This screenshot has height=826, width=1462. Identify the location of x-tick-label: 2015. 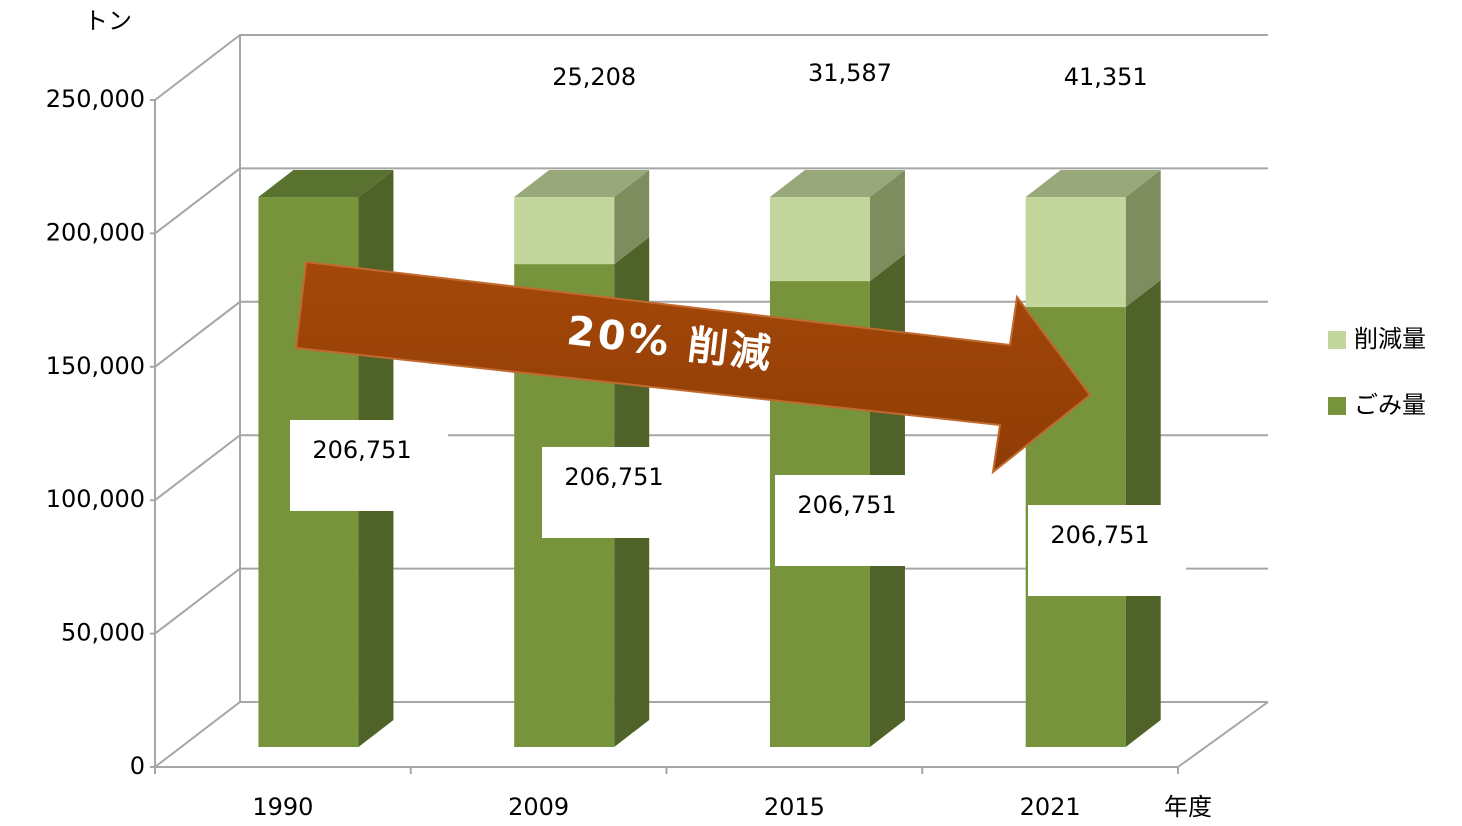
(794, 807).